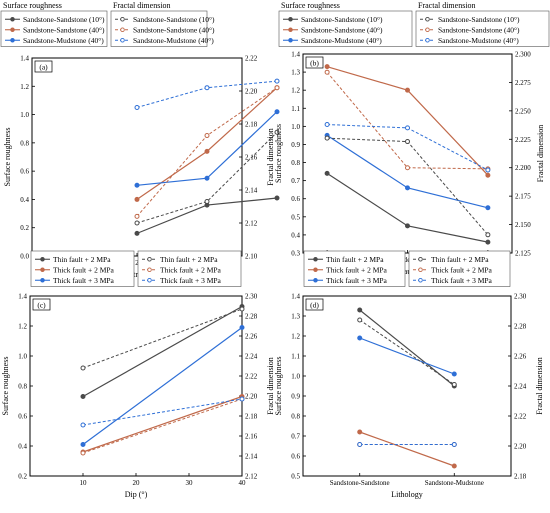  What do you see at coordinates (243, 483) in the screenshot?
I see `x-tick-label: 40` at bounding box center [243, 483].